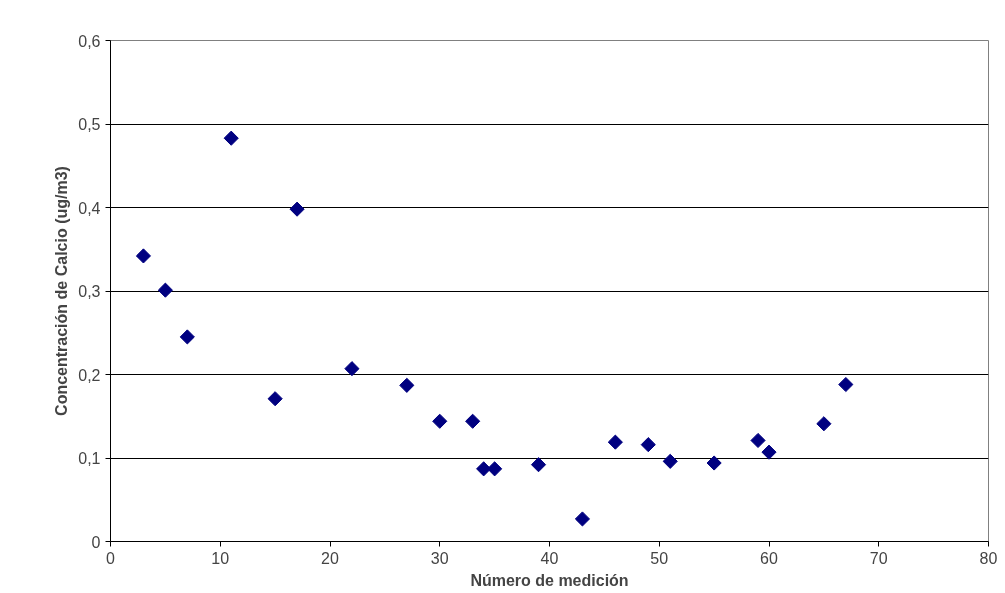  I want to click on x-tick-label: 30, so click(439, 558).